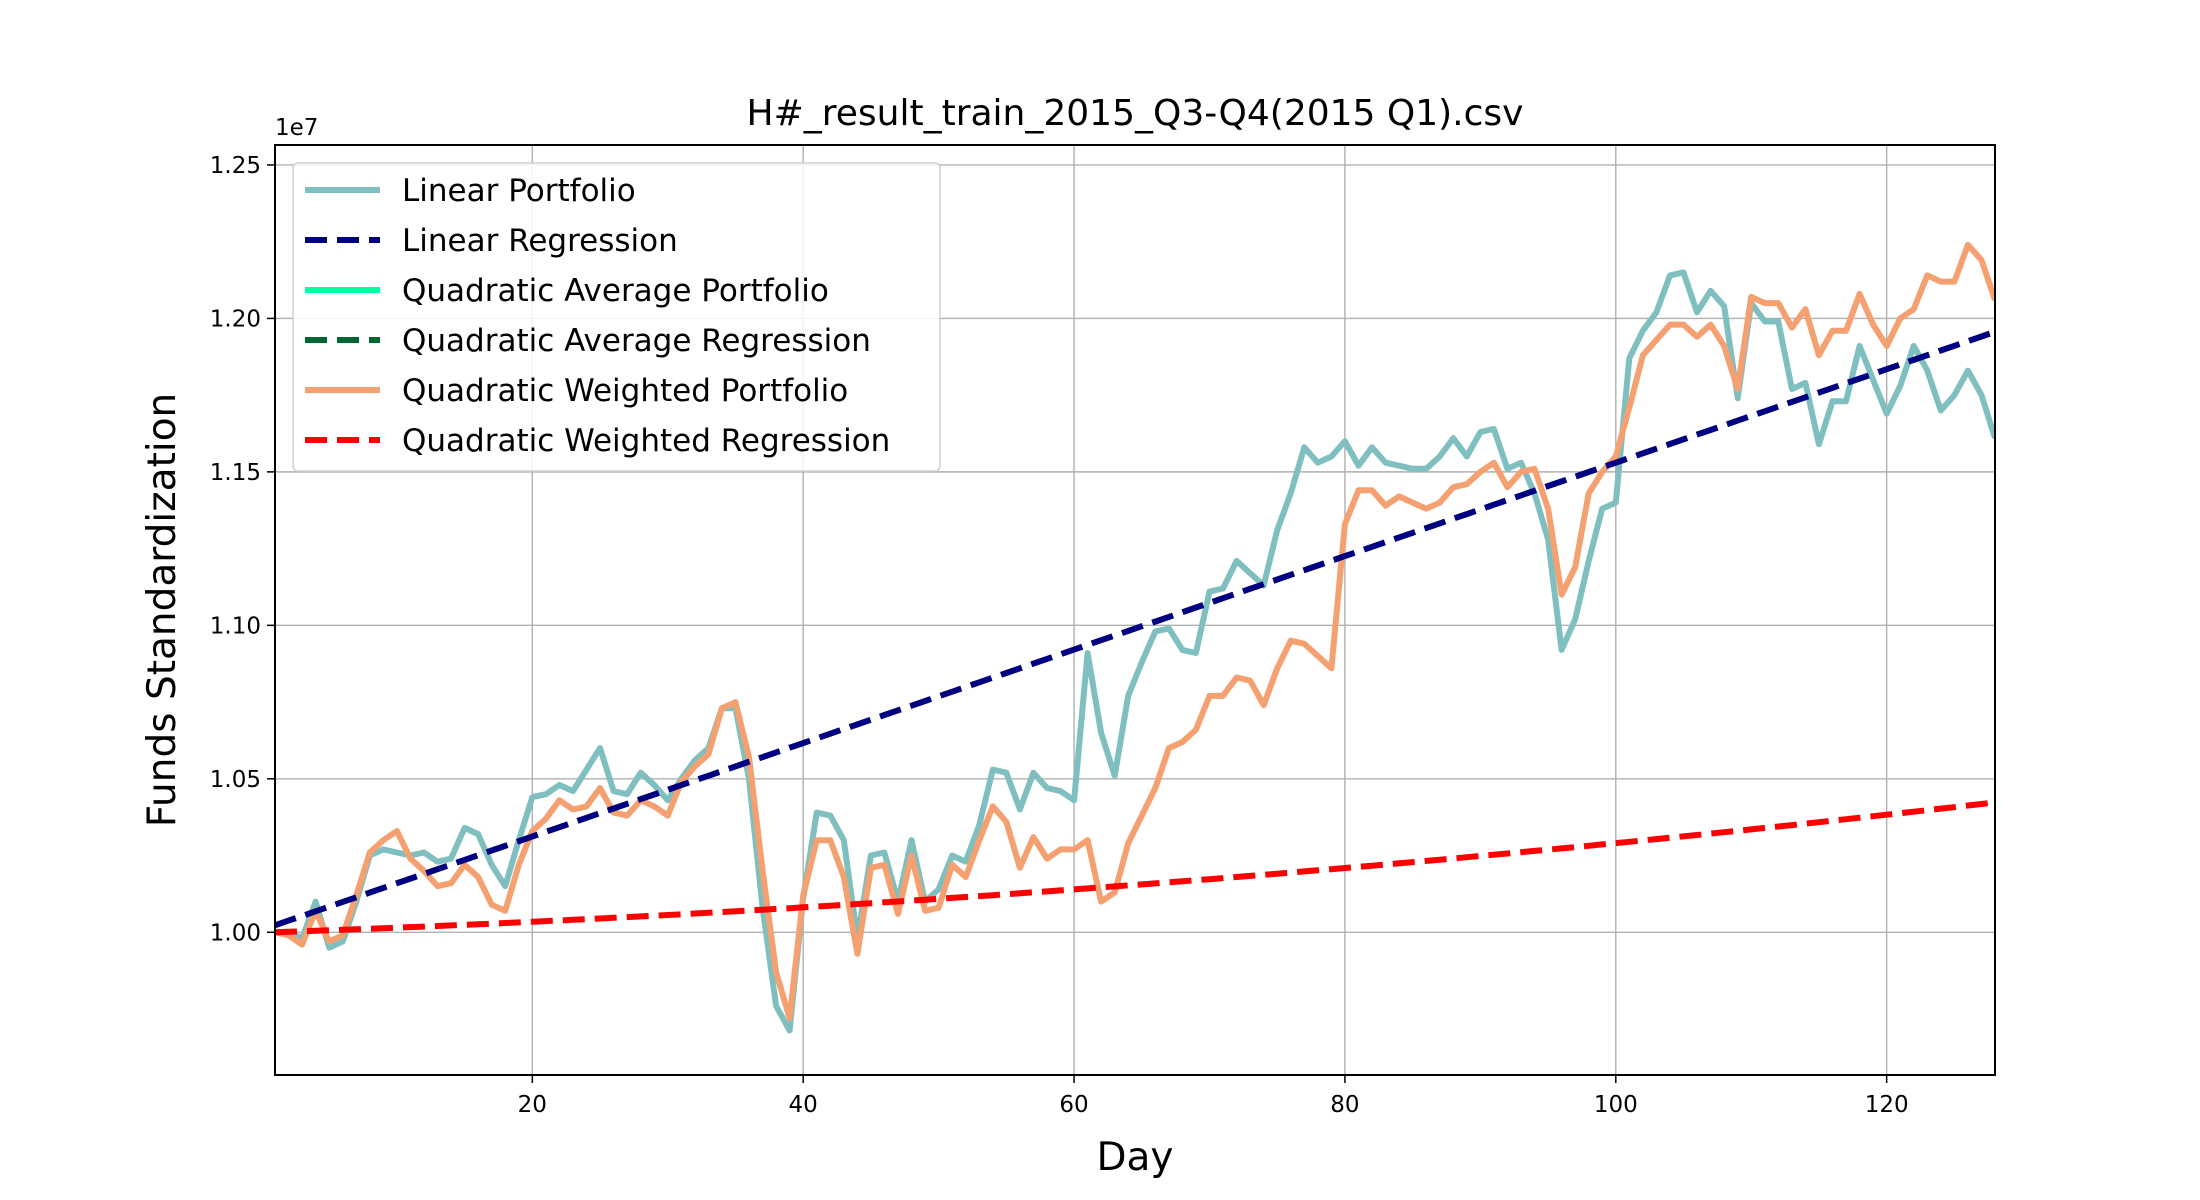  I want to click on x-tick-label: 20, so click(532, 1105).